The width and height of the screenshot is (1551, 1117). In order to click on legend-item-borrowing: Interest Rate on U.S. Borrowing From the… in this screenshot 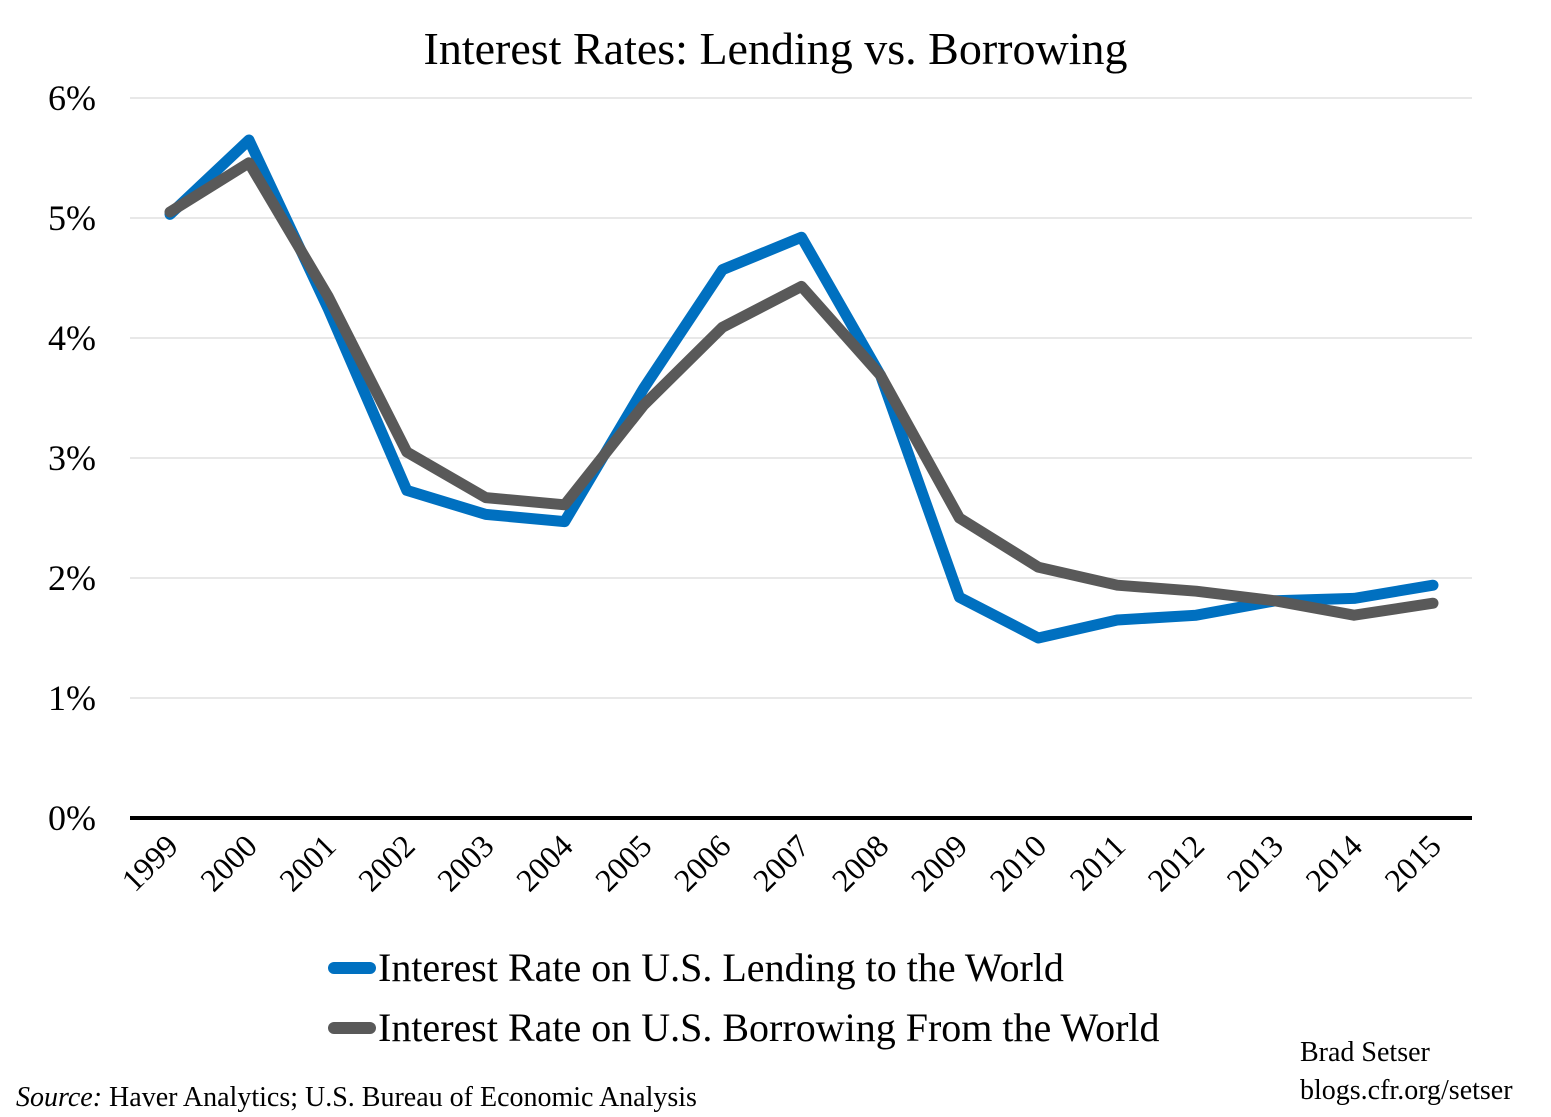, I will do `click(744, 1027)`.